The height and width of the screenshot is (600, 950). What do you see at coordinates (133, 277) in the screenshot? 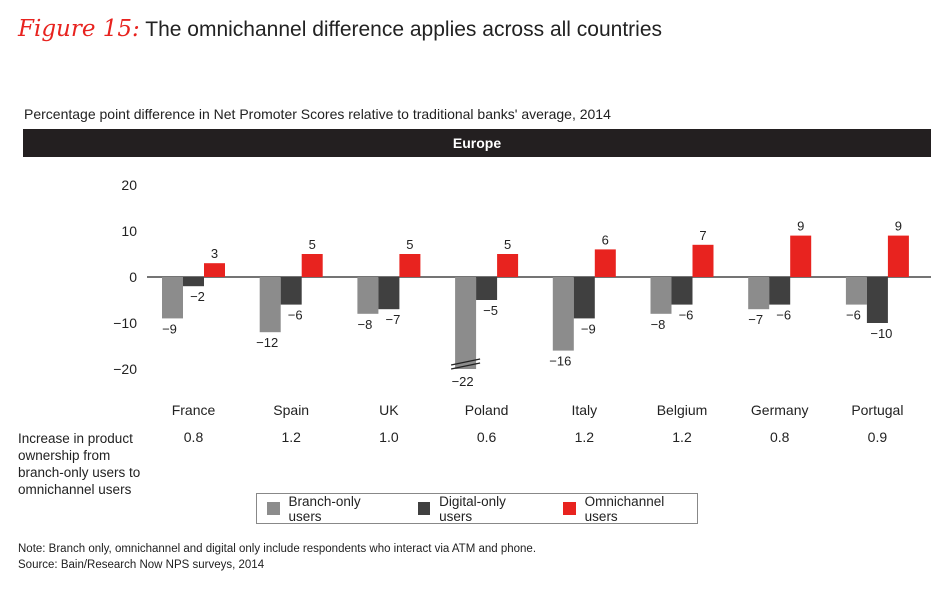
I see `y-tick-label: 0` at bounding box center [133, 277].